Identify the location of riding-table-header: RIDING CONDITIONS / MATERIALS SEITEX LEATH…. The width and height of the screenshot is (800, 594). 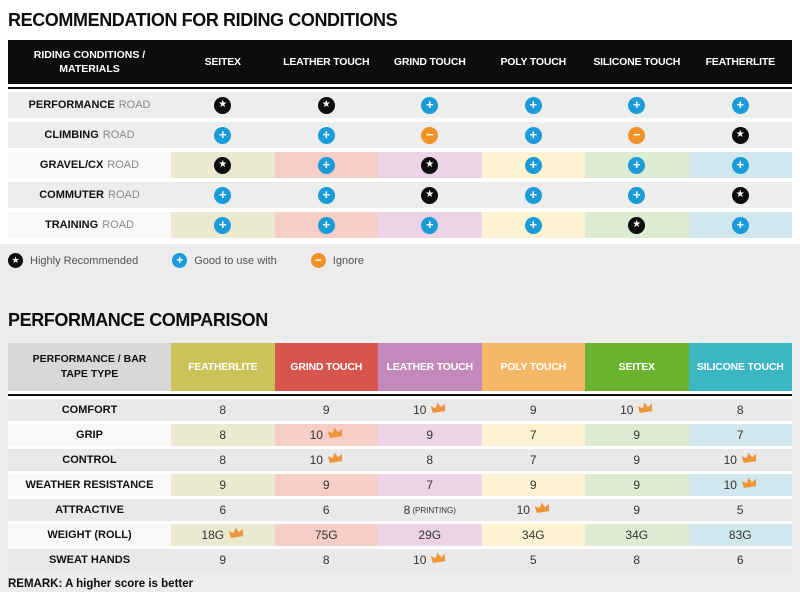
(400, 62).